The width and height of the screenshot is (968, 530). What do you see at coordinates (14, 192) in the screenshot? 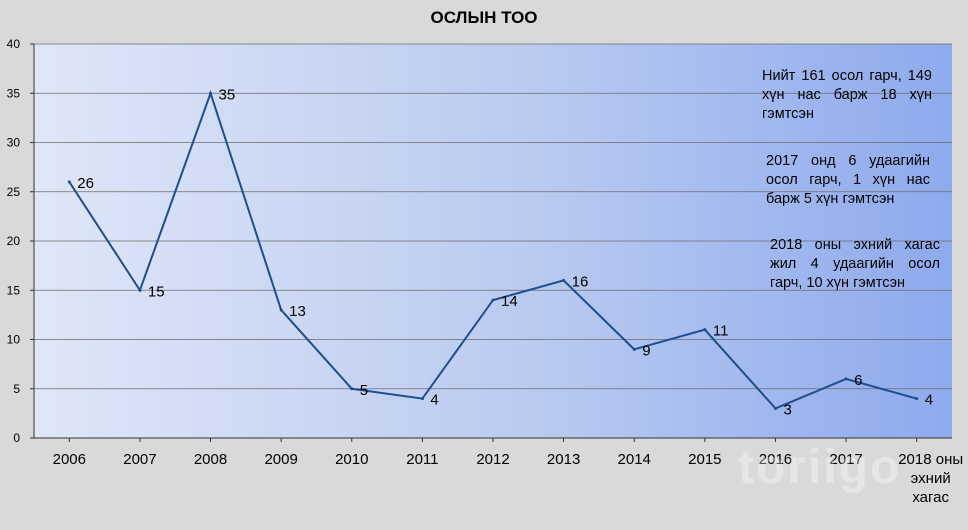
I see `y-tick-label: 25` at bounding box center [14, 192].